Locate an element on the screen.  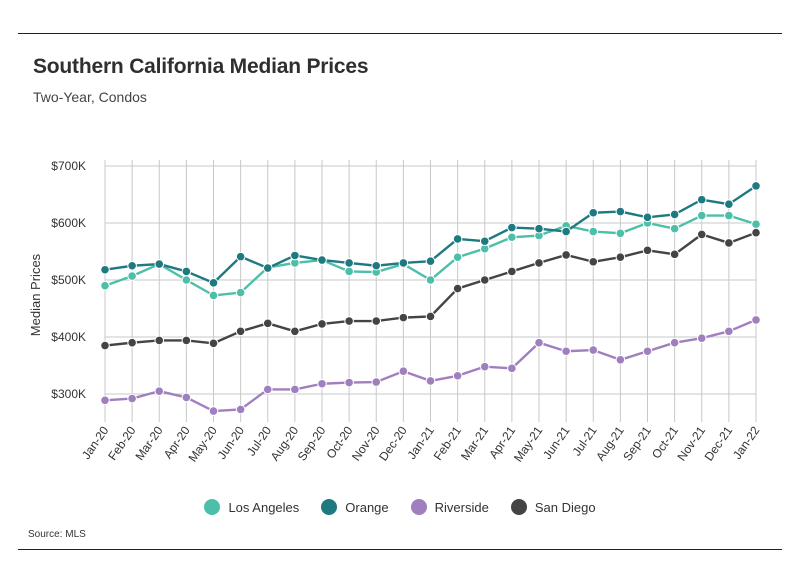
x-tick-label: May-21 is located at coordinates (528, 443).